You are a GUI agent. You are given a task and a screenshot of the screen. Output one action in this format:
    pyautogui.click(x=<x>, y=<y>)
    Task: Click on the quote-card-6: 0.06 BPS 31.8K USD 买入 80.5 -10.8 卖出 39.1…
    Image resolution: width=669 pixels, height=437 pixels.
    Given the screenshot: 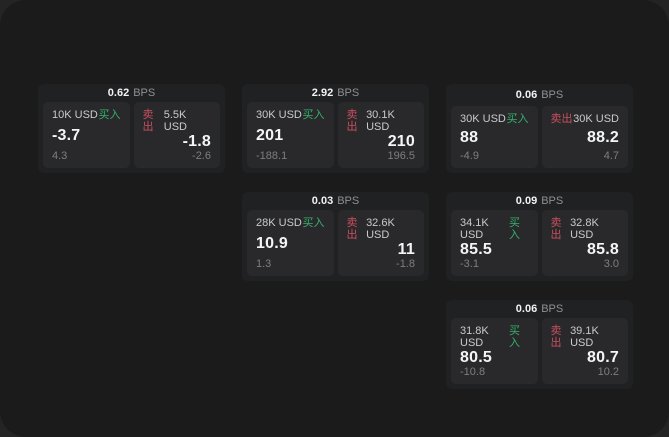 What is the action you would take?
    pyautogui.click(x=539, y=344)
    